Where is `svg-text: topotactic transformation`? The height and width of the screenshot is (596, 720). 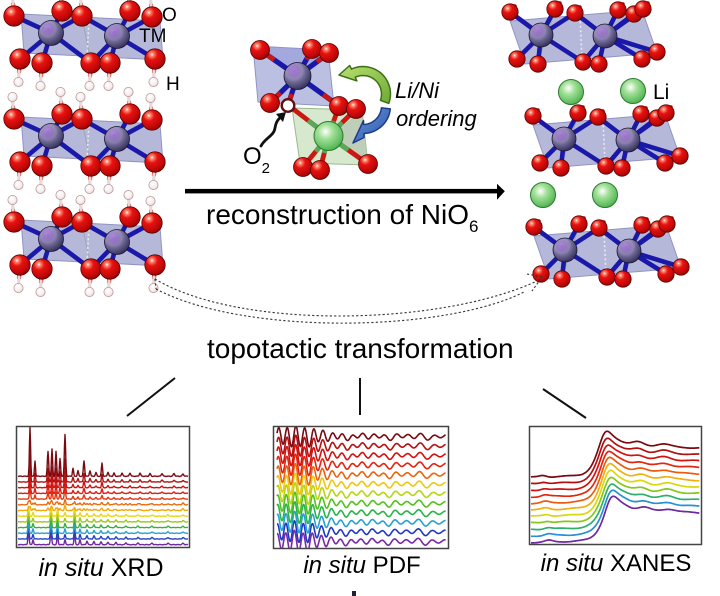 svg-text: topotactic transformation is located at coordinates (360, 348).